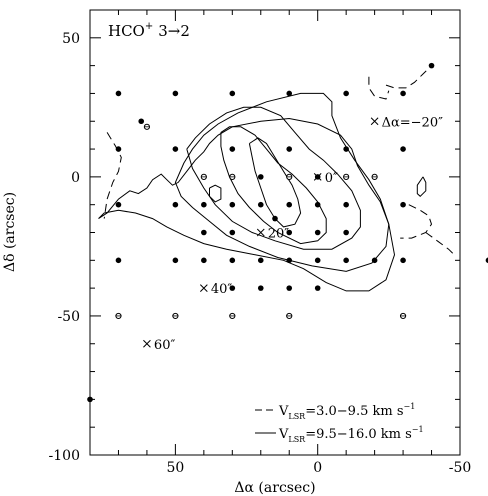 Image resolution: width=488 pixels, height=496 pixels. I want to click on marker-label-4: 60″, so click(165, 345).